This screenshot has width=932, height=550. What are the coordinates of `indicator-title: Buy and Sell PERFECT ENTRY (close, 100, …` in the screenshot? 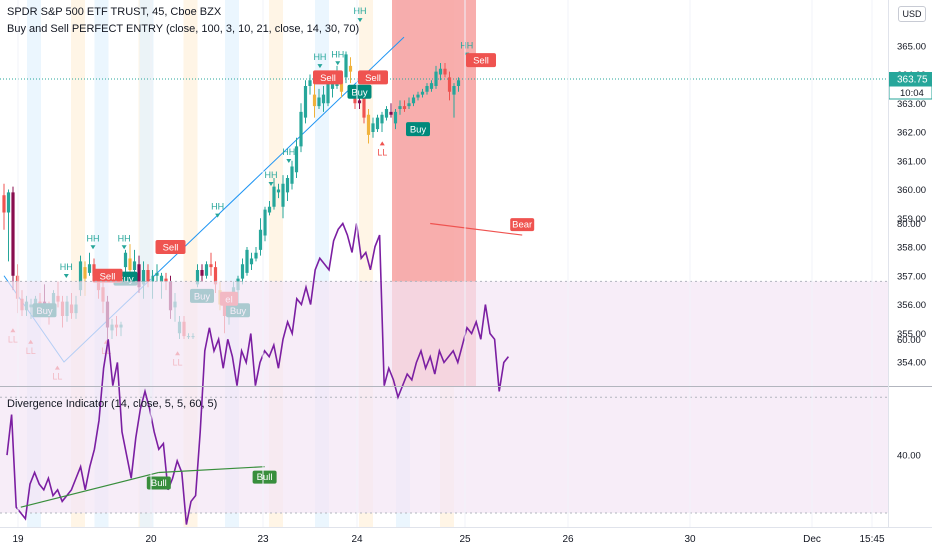 It's located at (183, 29).